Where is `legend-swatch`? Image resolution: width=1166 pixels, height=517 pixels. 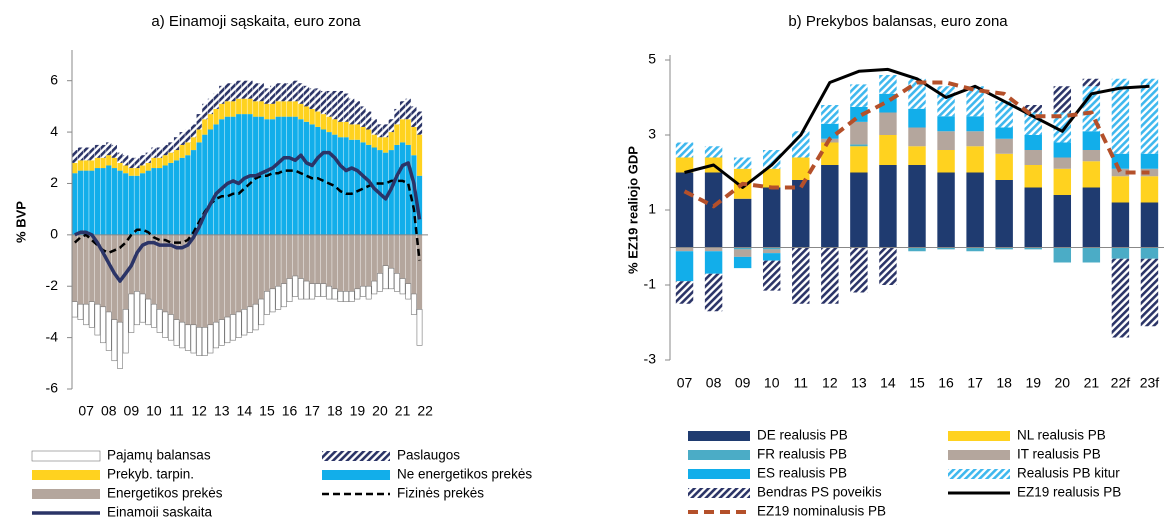 legend-swatch is located at coordinates (66, 494).